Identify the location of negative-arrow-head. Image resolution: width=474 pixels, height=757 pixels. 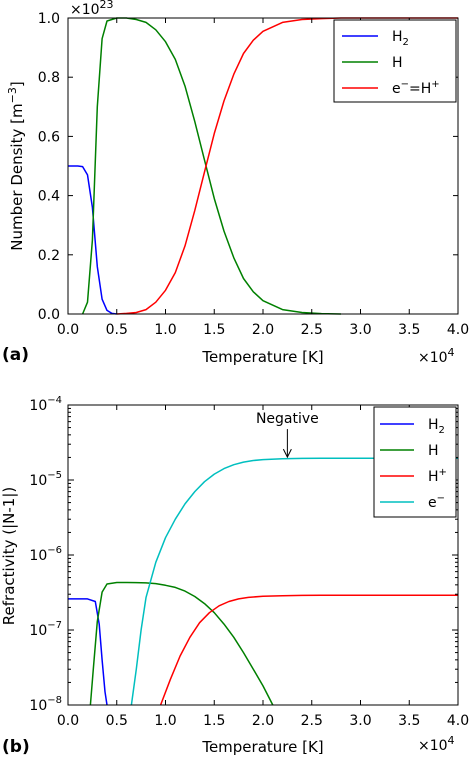
(287, 453).